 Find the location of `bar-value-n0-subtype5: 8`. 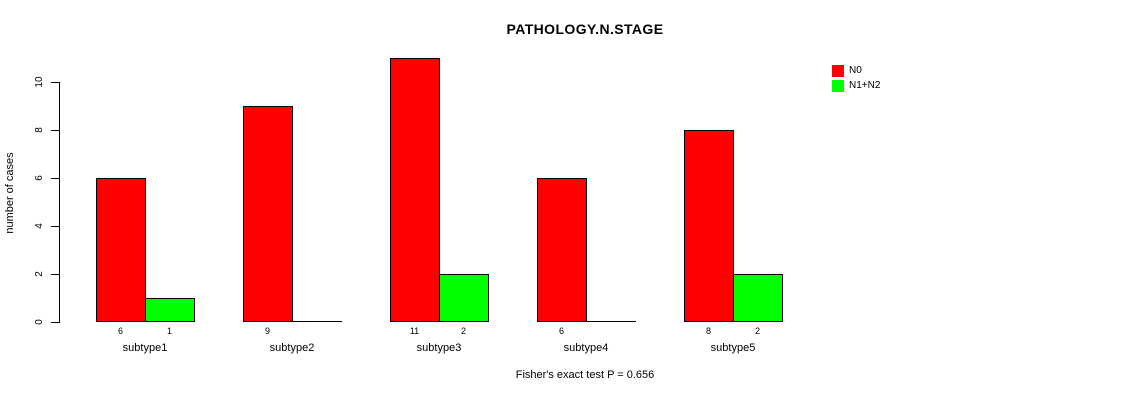

bar-value-n0-subtype5: 8 is located at coordinates (708, 331).